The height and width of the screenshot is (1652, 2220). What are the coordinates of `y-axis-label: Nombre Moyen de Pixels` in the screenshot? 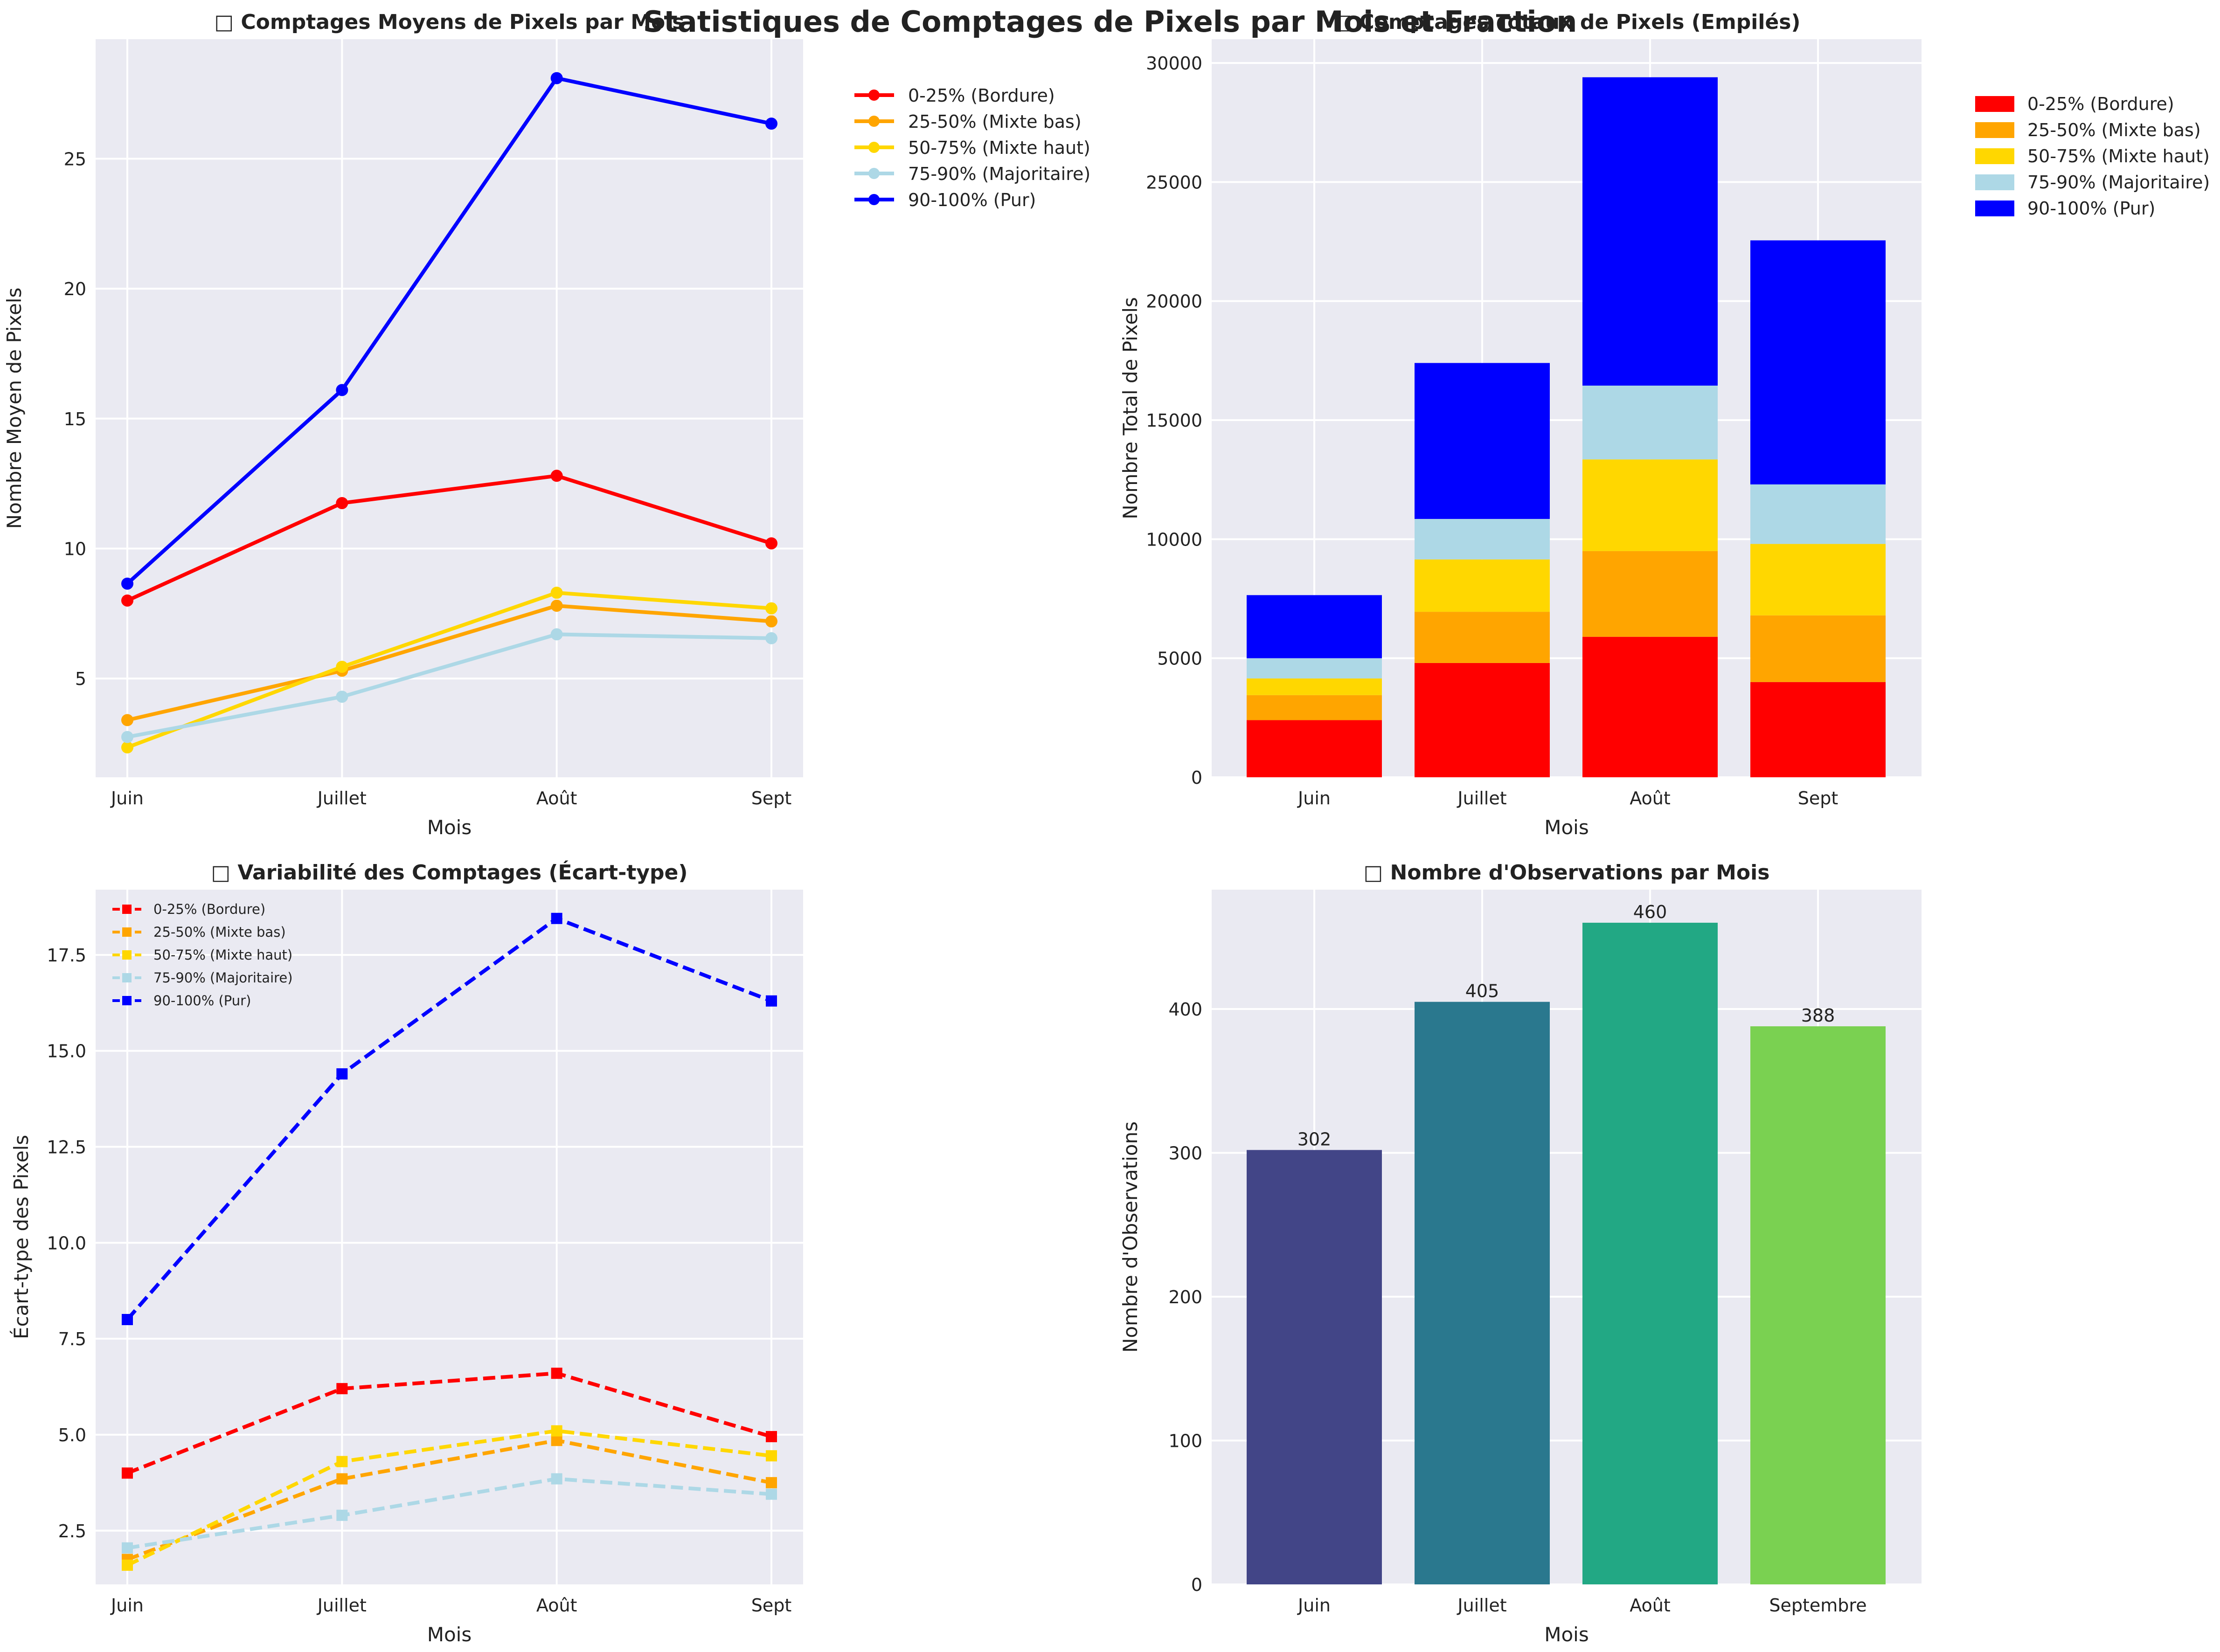 It's located at (14, 408).